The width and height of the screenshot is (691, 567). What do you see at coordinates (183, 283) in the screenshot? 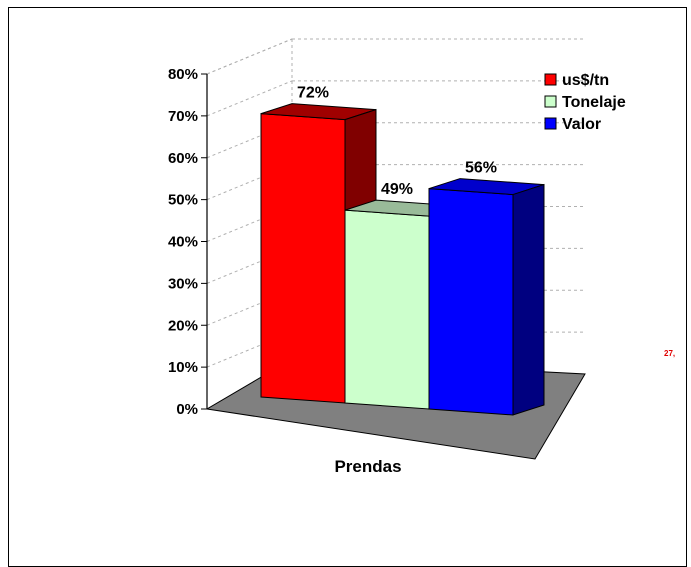
I see `y-tick-label: 30%` at bounding box center [183, 283].